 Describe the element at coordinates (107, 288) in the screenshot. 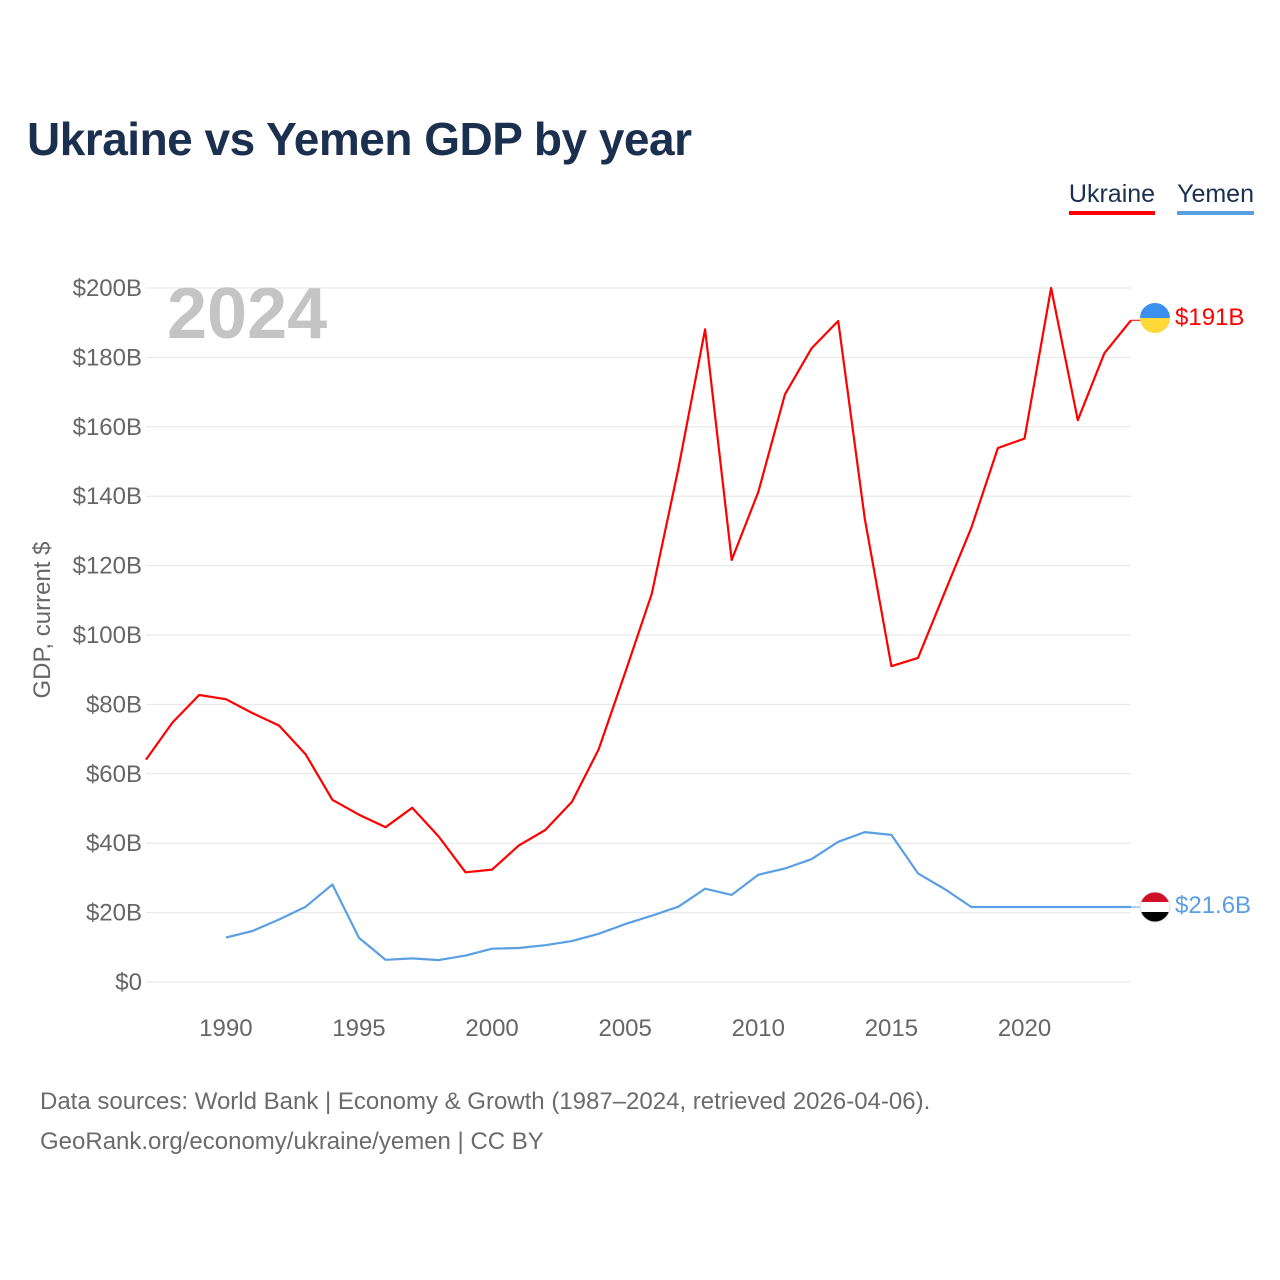

I see `y-tick-label: $200B` at that location.